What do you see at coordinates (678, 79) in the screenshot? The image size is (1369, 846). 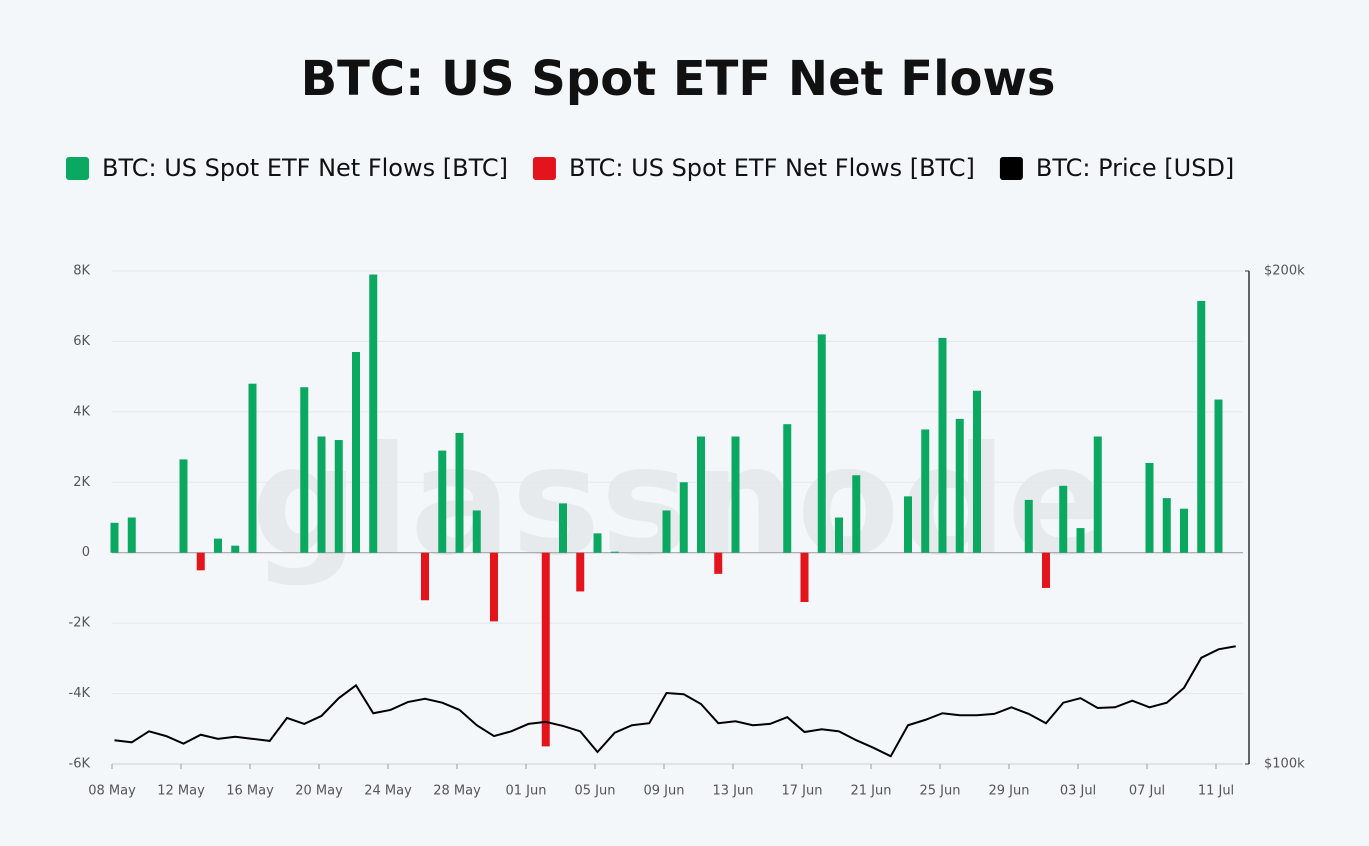 I see `chart-title: BTC: US Spot ETF Net Flows` at bounding box center [678, 79].